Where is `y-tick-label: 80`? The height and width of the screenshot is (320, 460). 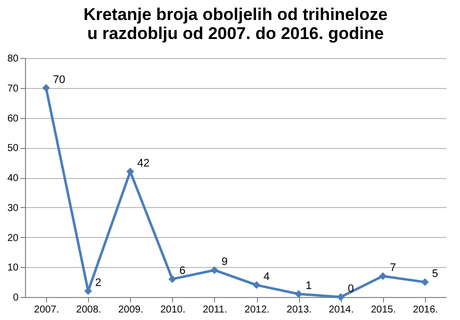 y-tick-label: 80 is located at coordinates (13, 59).